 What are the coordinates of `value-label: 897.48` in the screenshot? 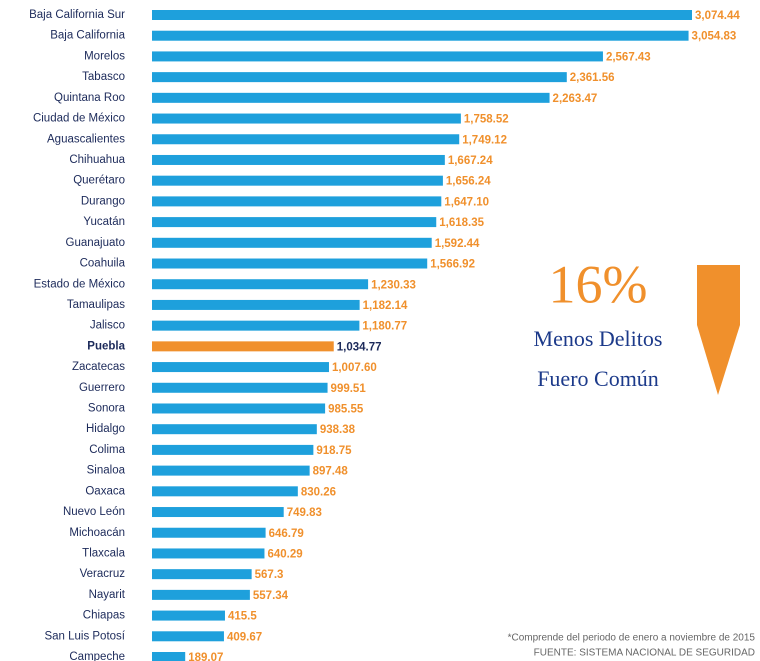 It's located at (331, 472).